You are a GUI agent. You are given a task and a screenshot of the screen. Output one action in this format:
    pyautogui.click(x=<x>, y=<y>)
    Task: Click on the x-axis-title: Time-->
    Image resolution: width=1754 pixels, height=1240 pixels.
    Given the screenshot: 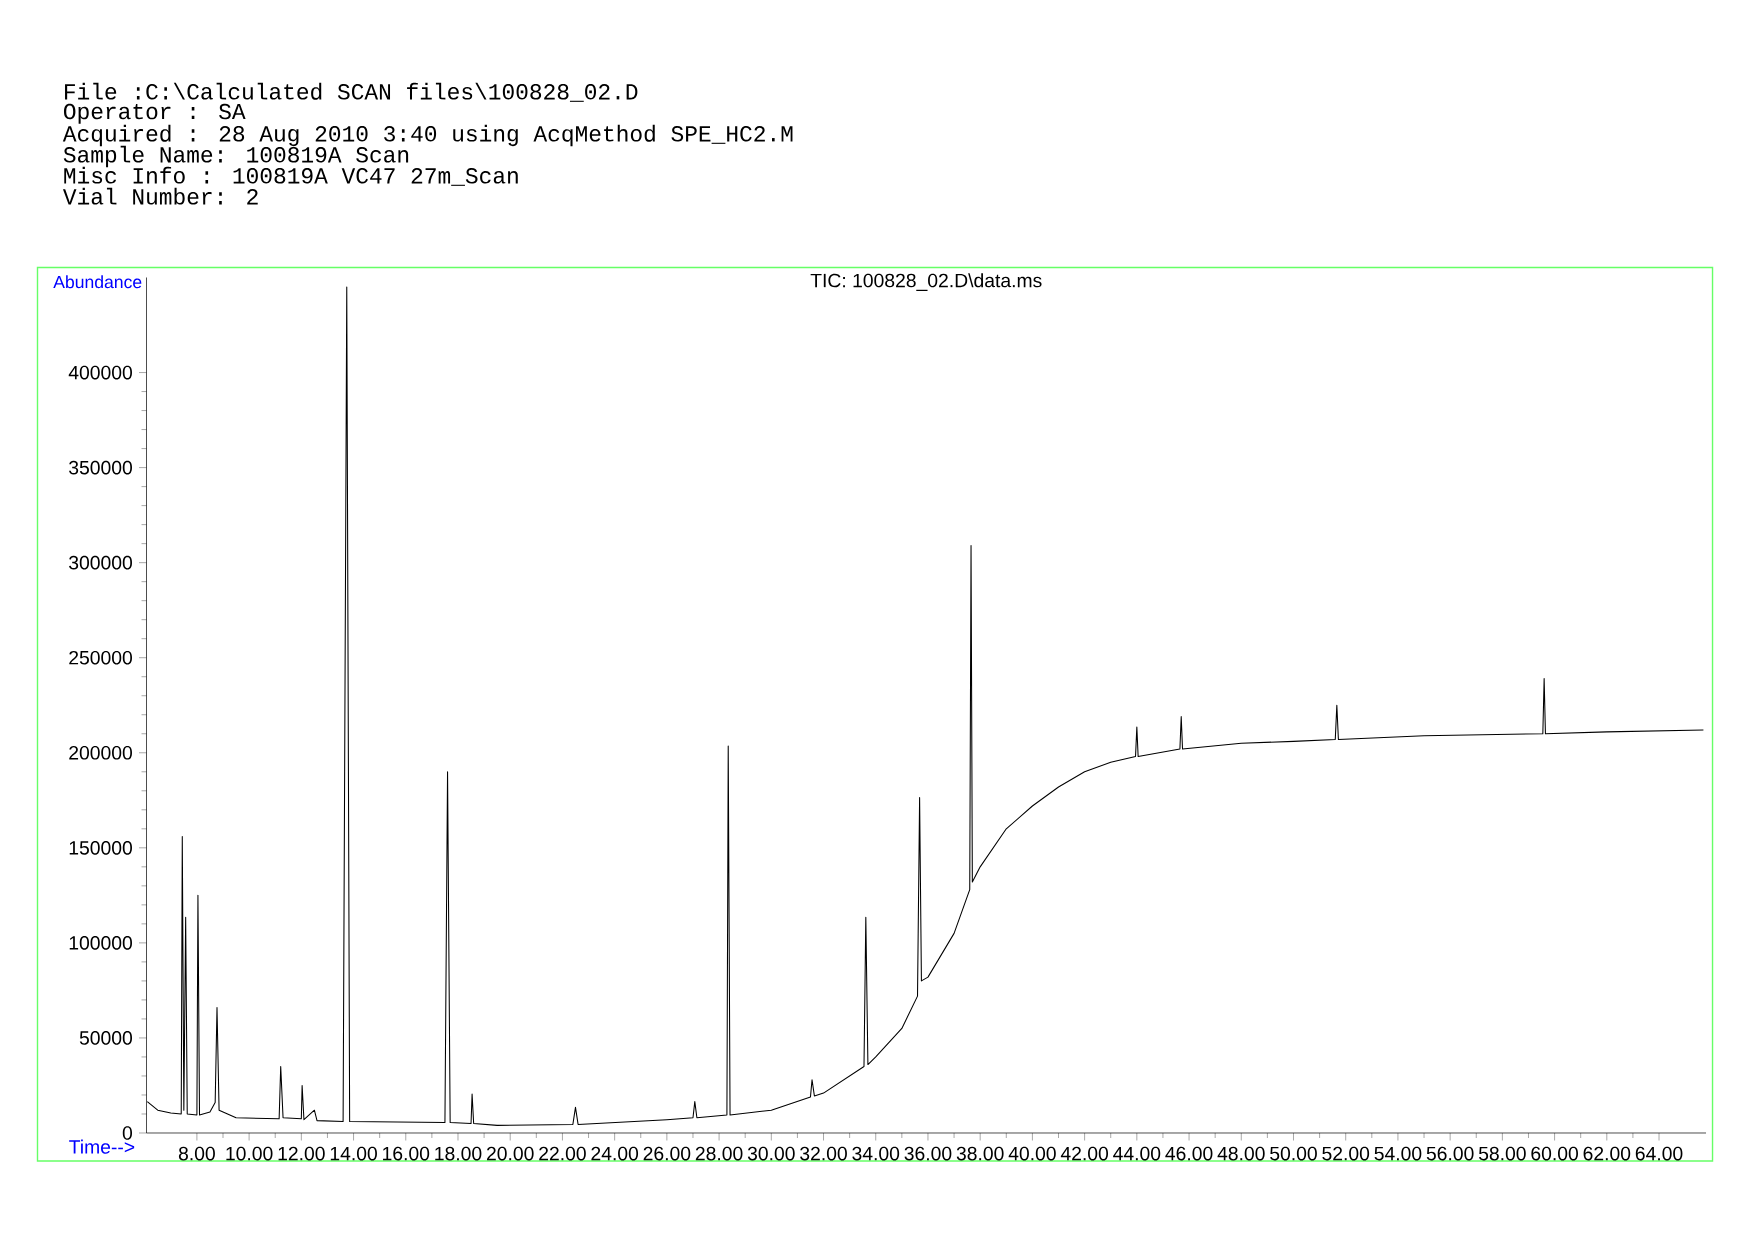 What is the action you would take?
    pyautogui.click(x=102, y=1146)
    